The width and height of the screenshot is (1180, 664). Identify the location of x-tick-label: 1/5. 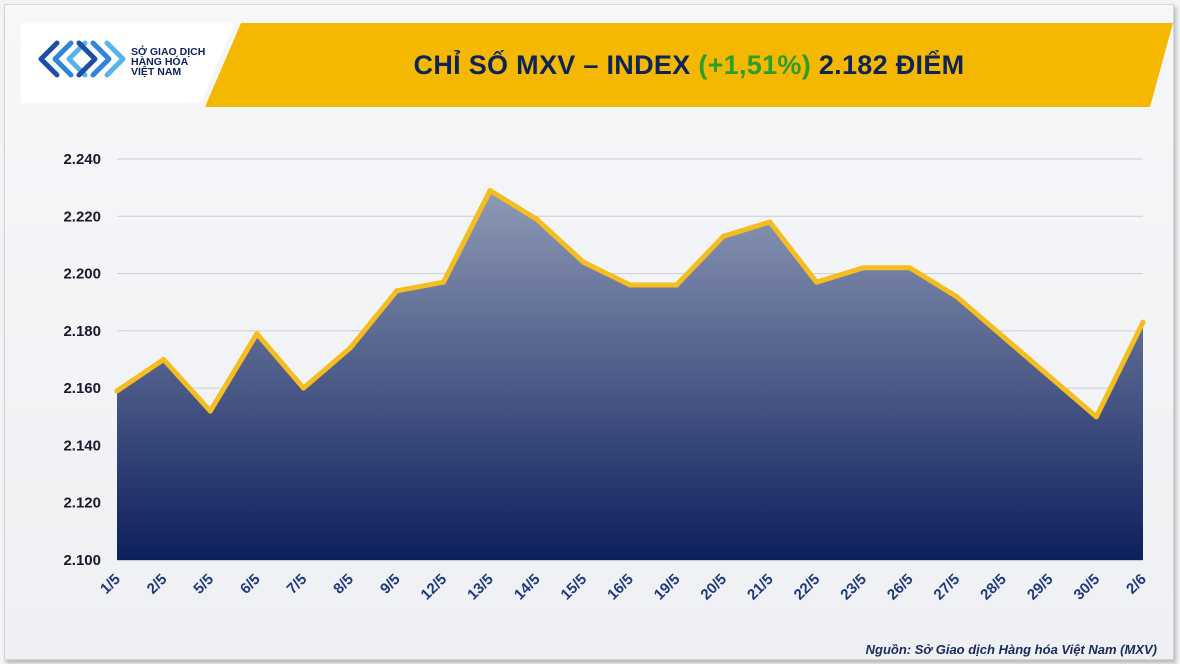
(110, 584).